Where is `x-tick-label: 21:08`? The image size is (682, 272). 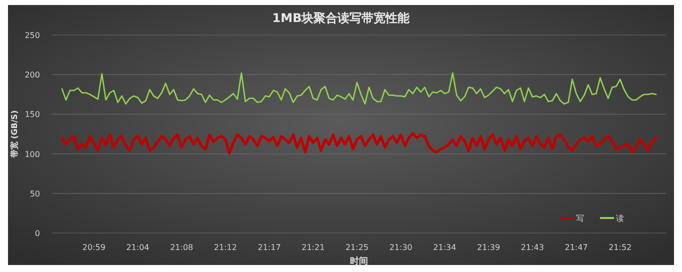
x-tick-label: 21:08 is located at coordinates (182, 247).